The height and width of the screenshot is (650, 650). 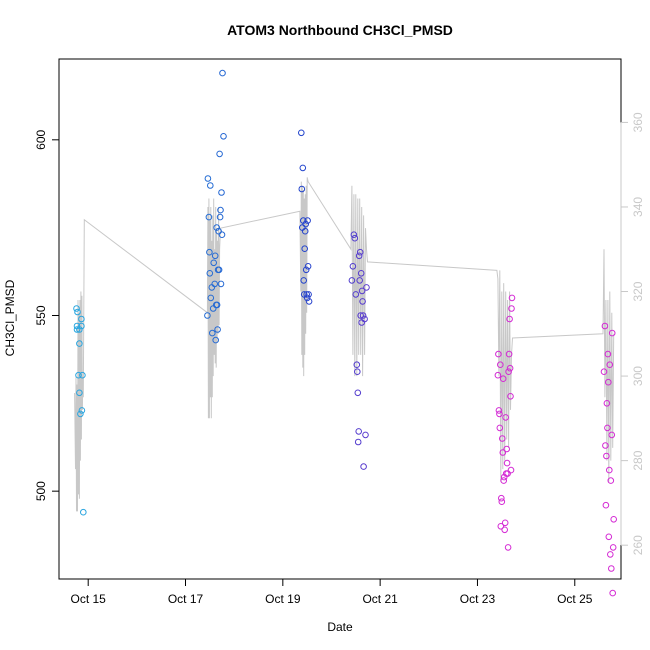 What do you see at coordinates (632, 333) in the screenshot?
I see `right-axis: 260 280 300 320 340 360` at bounding box center [632, 333].